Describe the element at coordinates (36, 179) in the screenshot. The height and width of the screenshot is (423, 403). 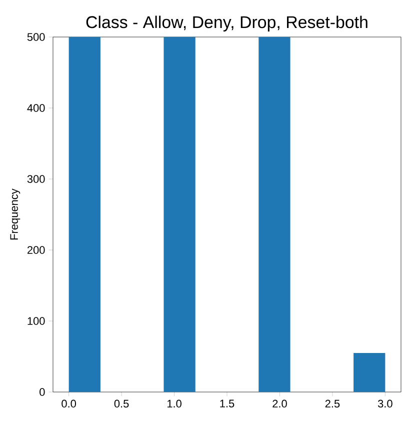
I see `y-tick-label: 300` at that location.